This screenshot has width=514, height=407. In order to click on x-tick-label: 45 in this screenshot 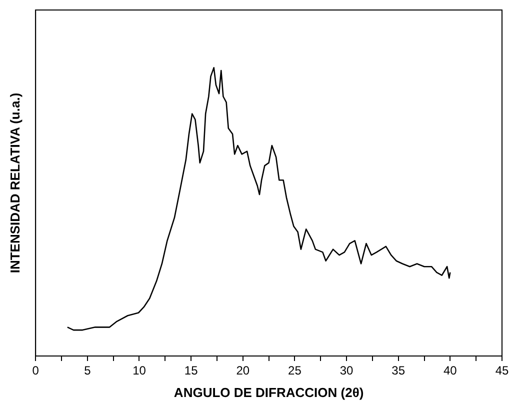, I will do `click(502, 371)`.